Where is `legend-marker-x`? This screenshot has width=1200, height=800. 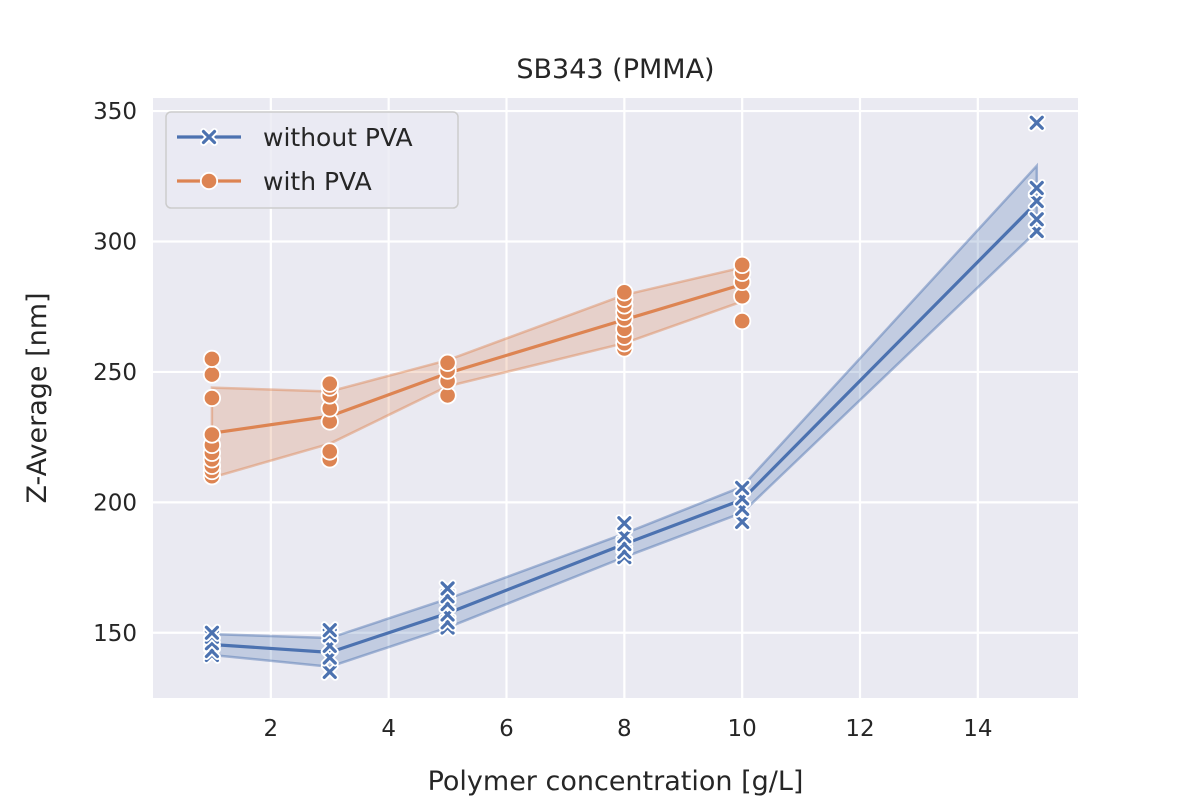 legend-marker-x is located at coordinates (209, 137).